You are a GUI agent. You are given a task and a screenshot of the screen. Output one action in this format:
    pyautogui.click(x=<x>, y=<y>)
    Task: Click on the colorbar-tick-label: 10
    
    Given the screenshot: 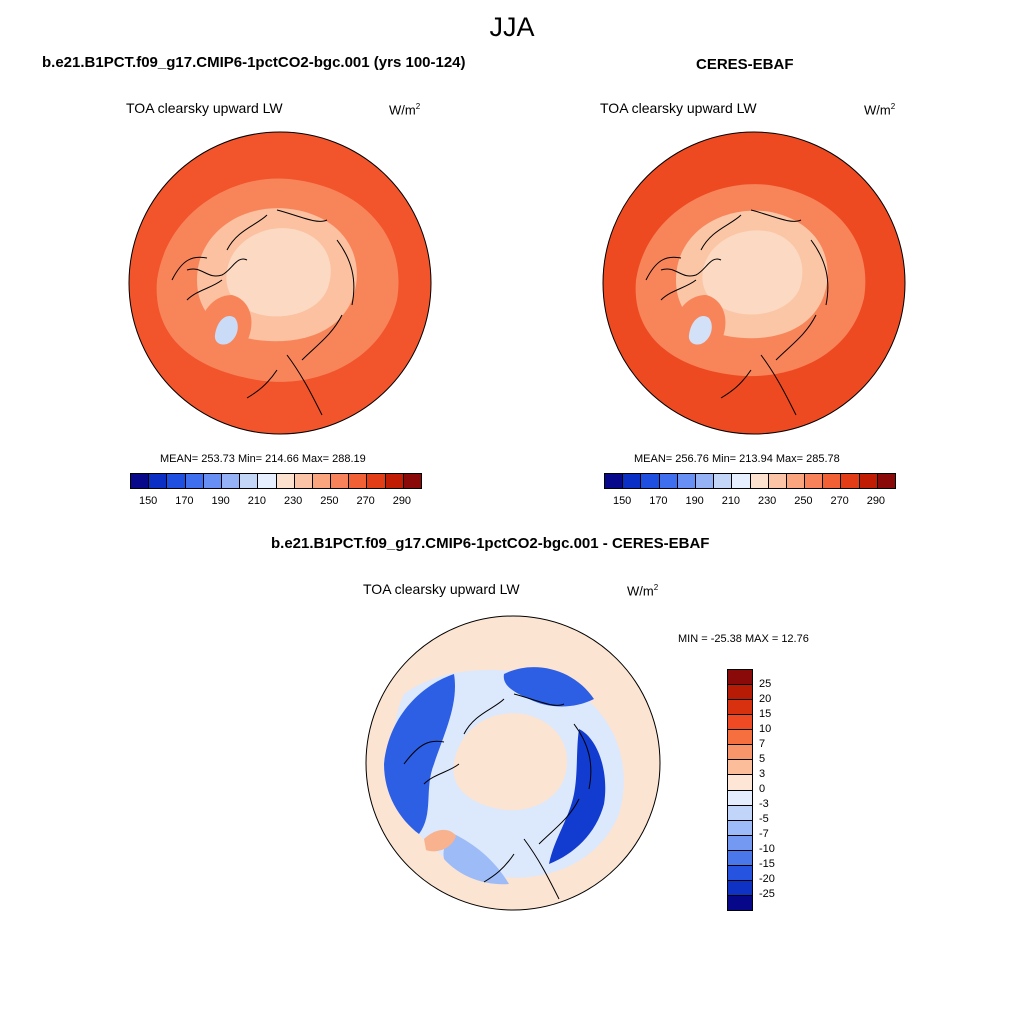 What is the action you would take?
    pyautogui.click(x=765, y=729)
    